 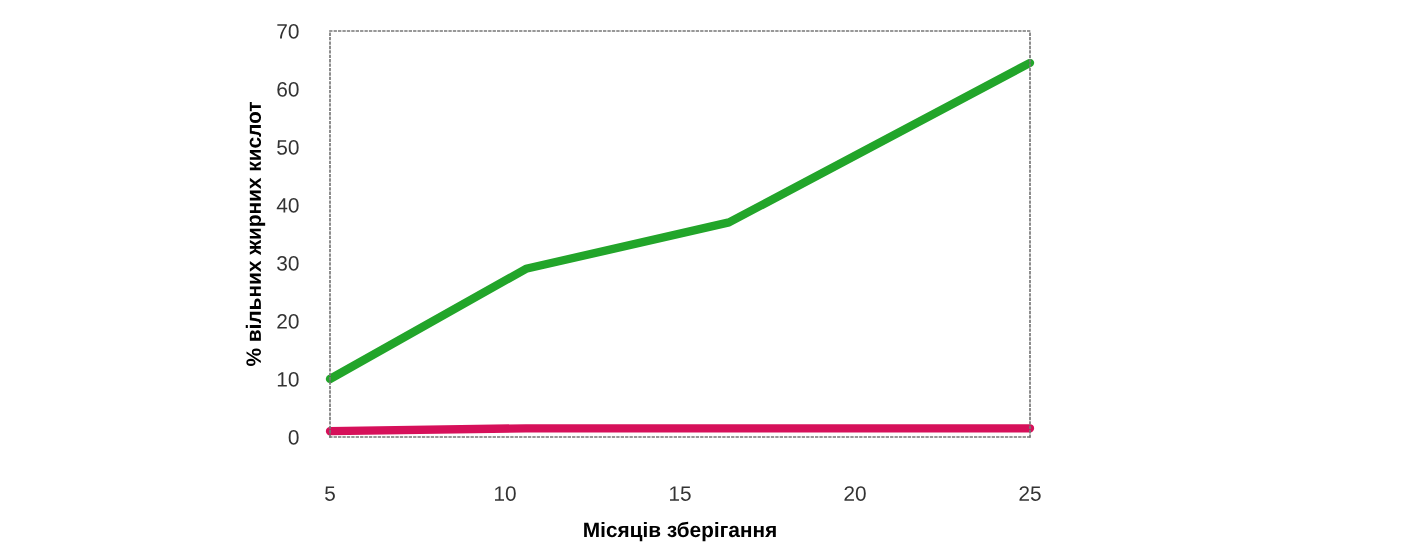 What do you see at coordinates (505, 493) in the screenshot?
I see `x-tick-label: 10` at bounding box center [505, 493].